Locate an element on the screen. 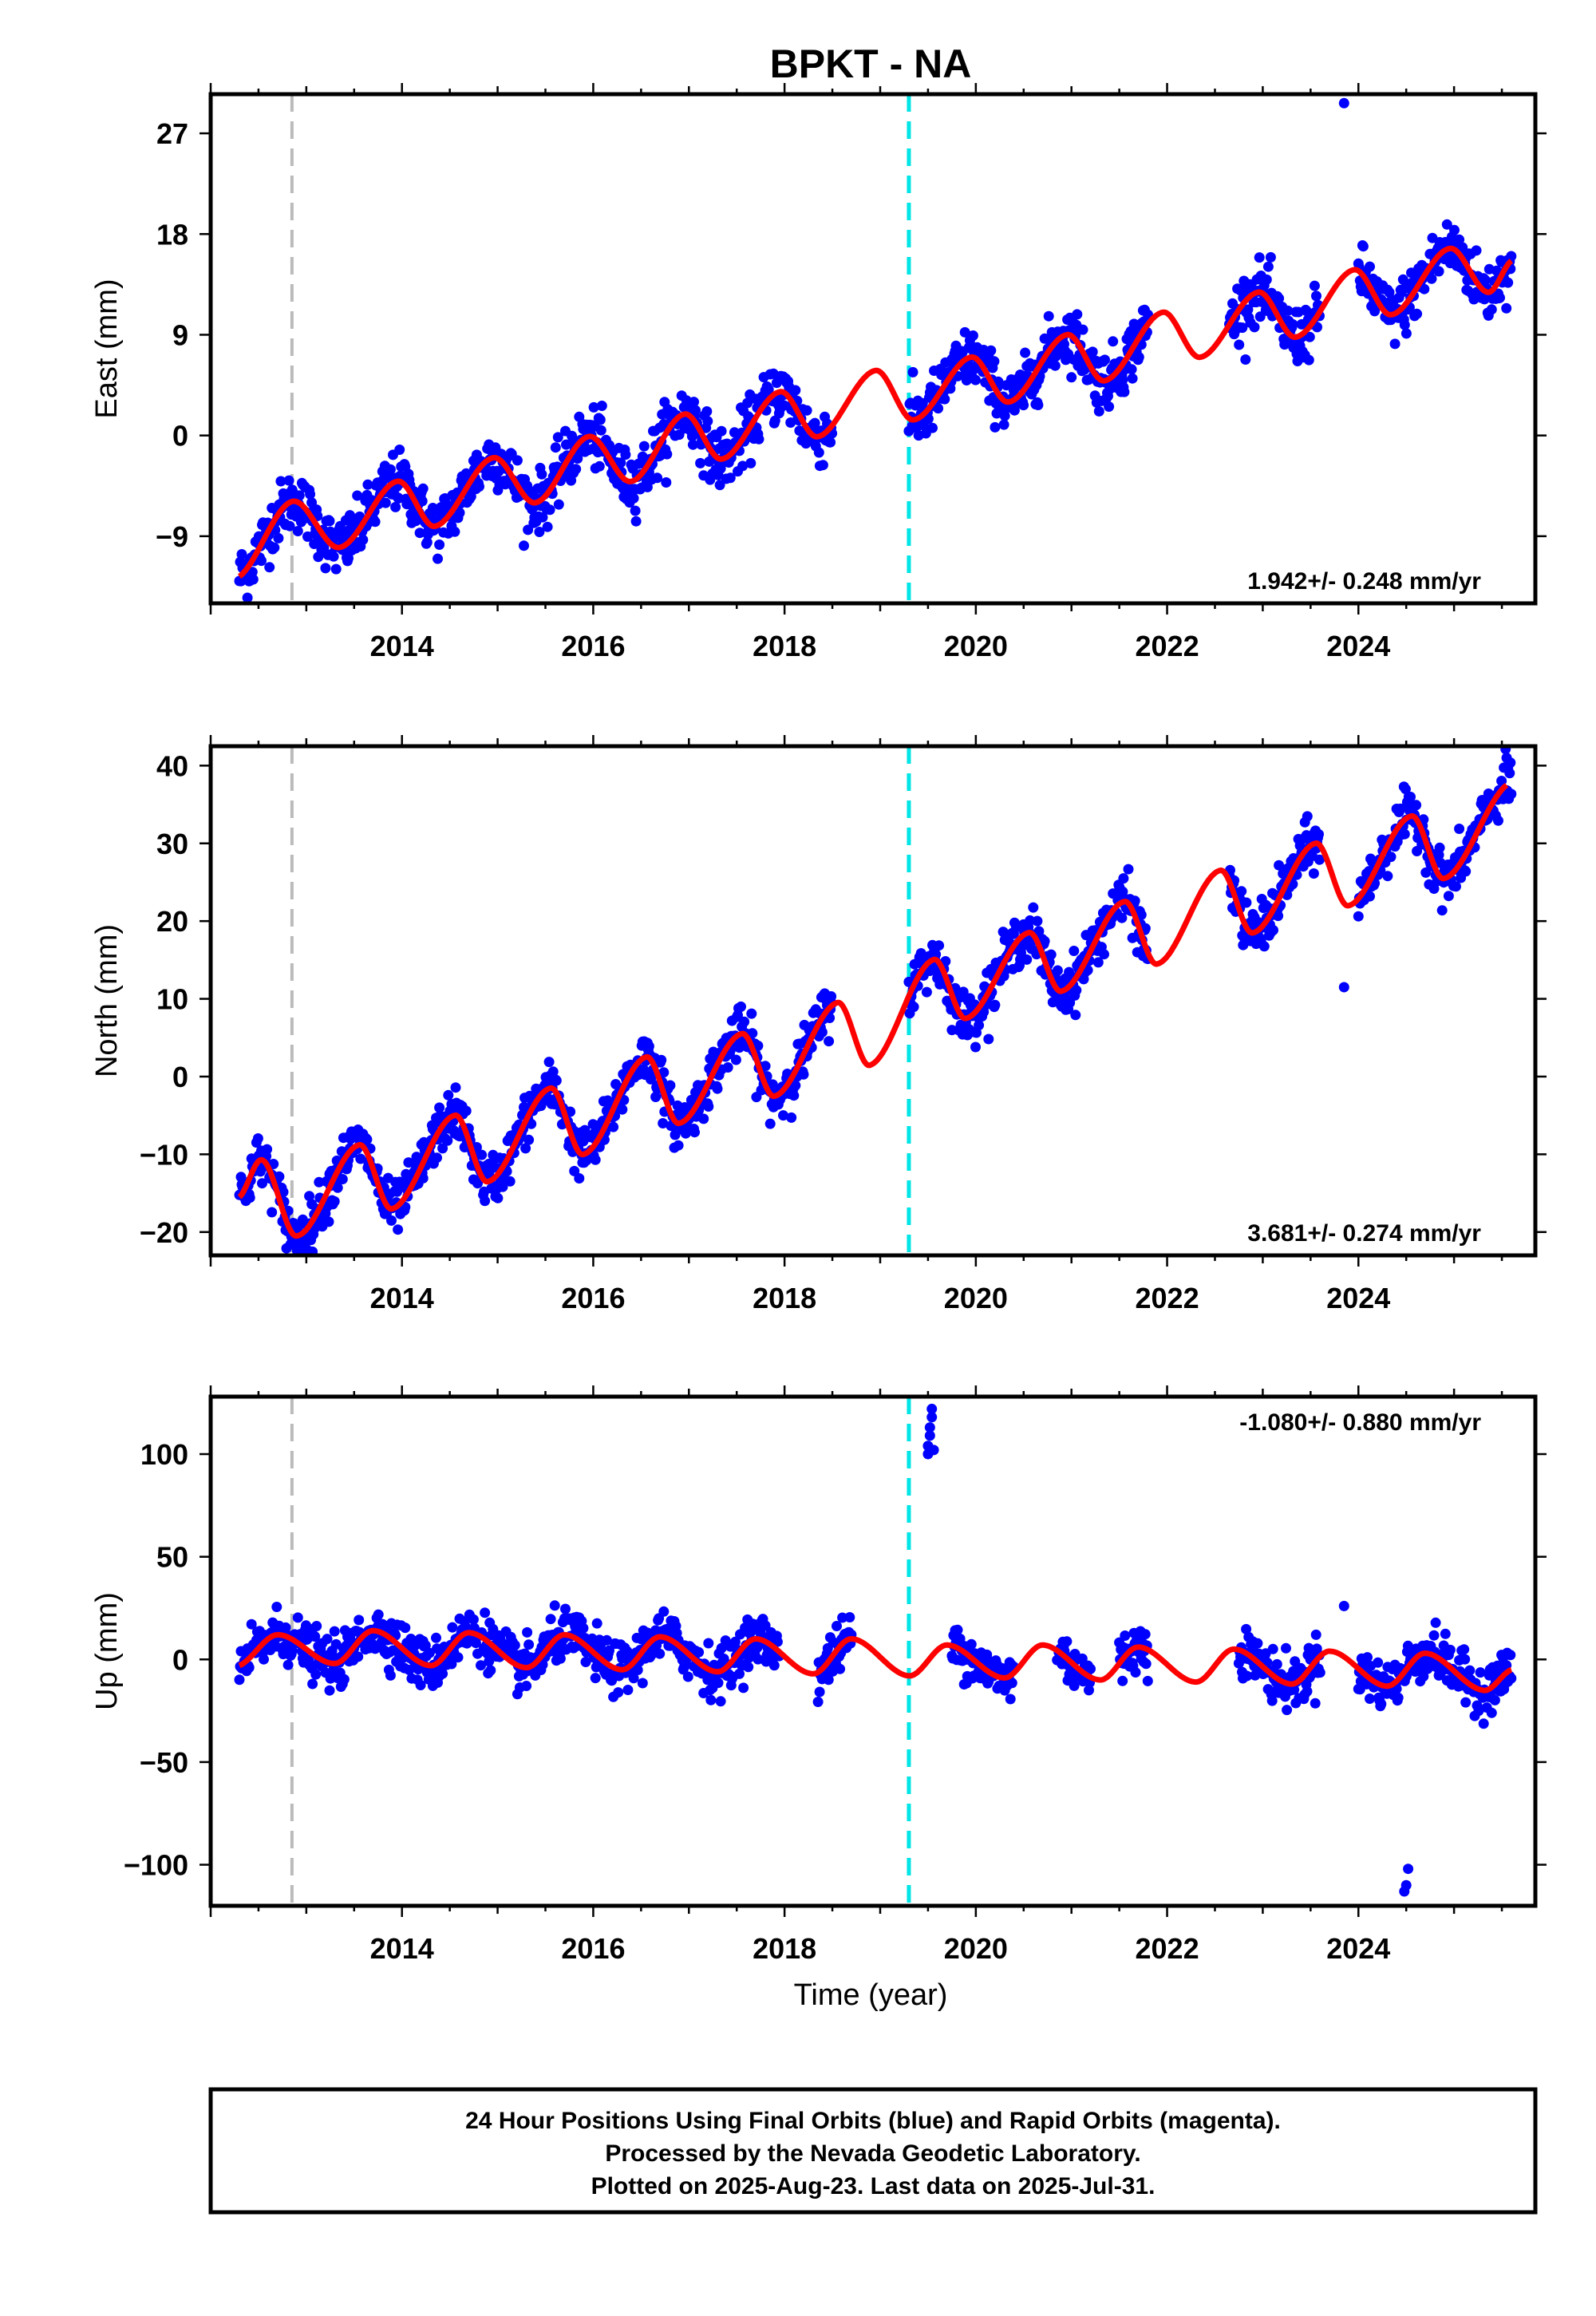 The height and width of the screenshot is (2316, 1596). y-tick-label: 20 is located at coordinates (172, 921).